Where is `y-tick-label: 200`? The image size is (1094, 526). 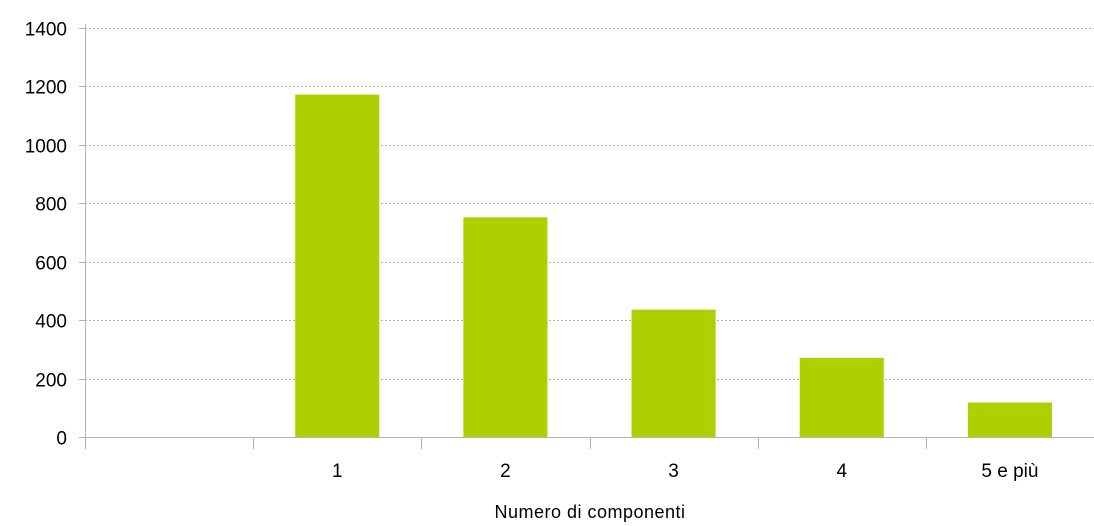 y-tick-label: 200 is located at coordinates (51, 381).